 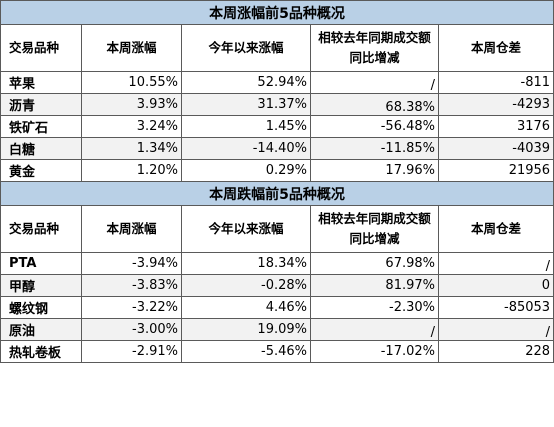 I want to click on table-row: 原油 -3.00% 19.09% / /, so click(x=277, y=329).